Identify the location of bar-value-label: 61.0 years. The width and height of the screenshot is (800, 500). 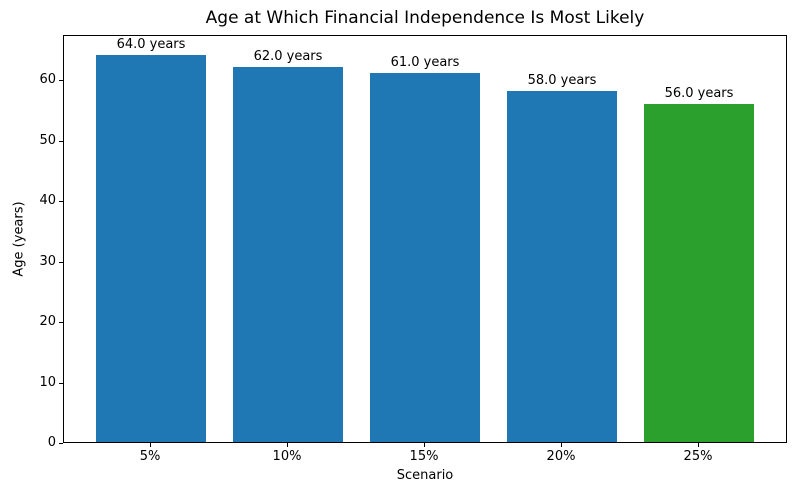
(425, 62).